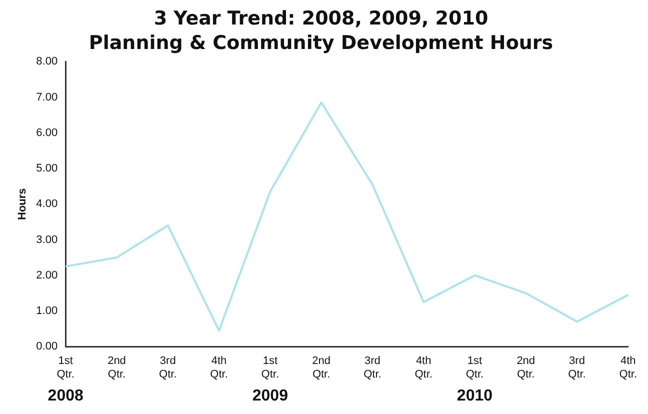 This screenshot has width=648, height=414. What do you see at coordinates (47, 204) in the screenshot?
I see `y-tick-label: 4.00` at bounding box center [47, 204].